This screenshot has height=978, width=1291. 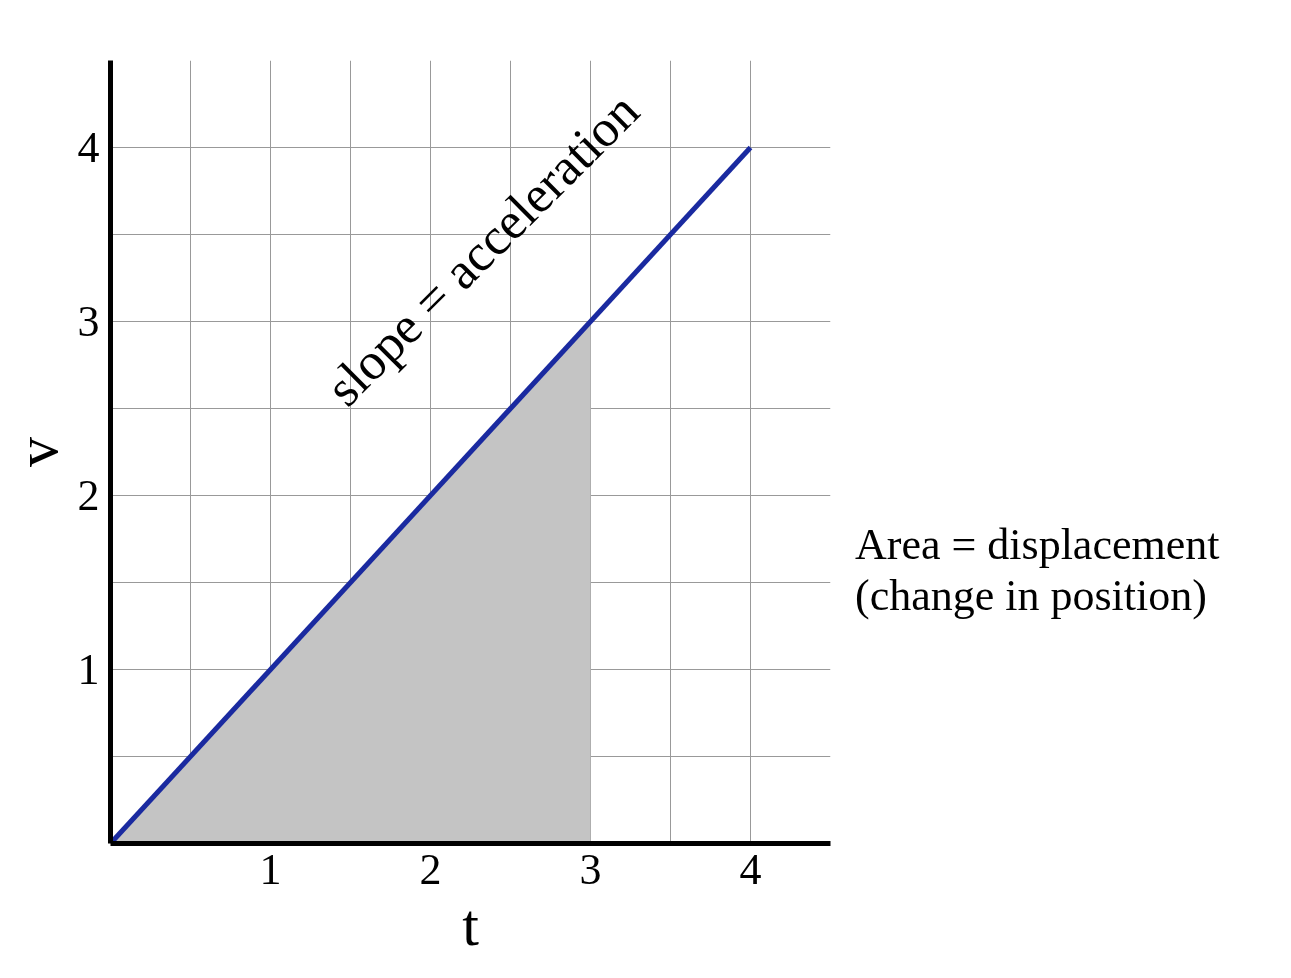 I want to click on x-tick-label: 2, so click(x=430, y=869).